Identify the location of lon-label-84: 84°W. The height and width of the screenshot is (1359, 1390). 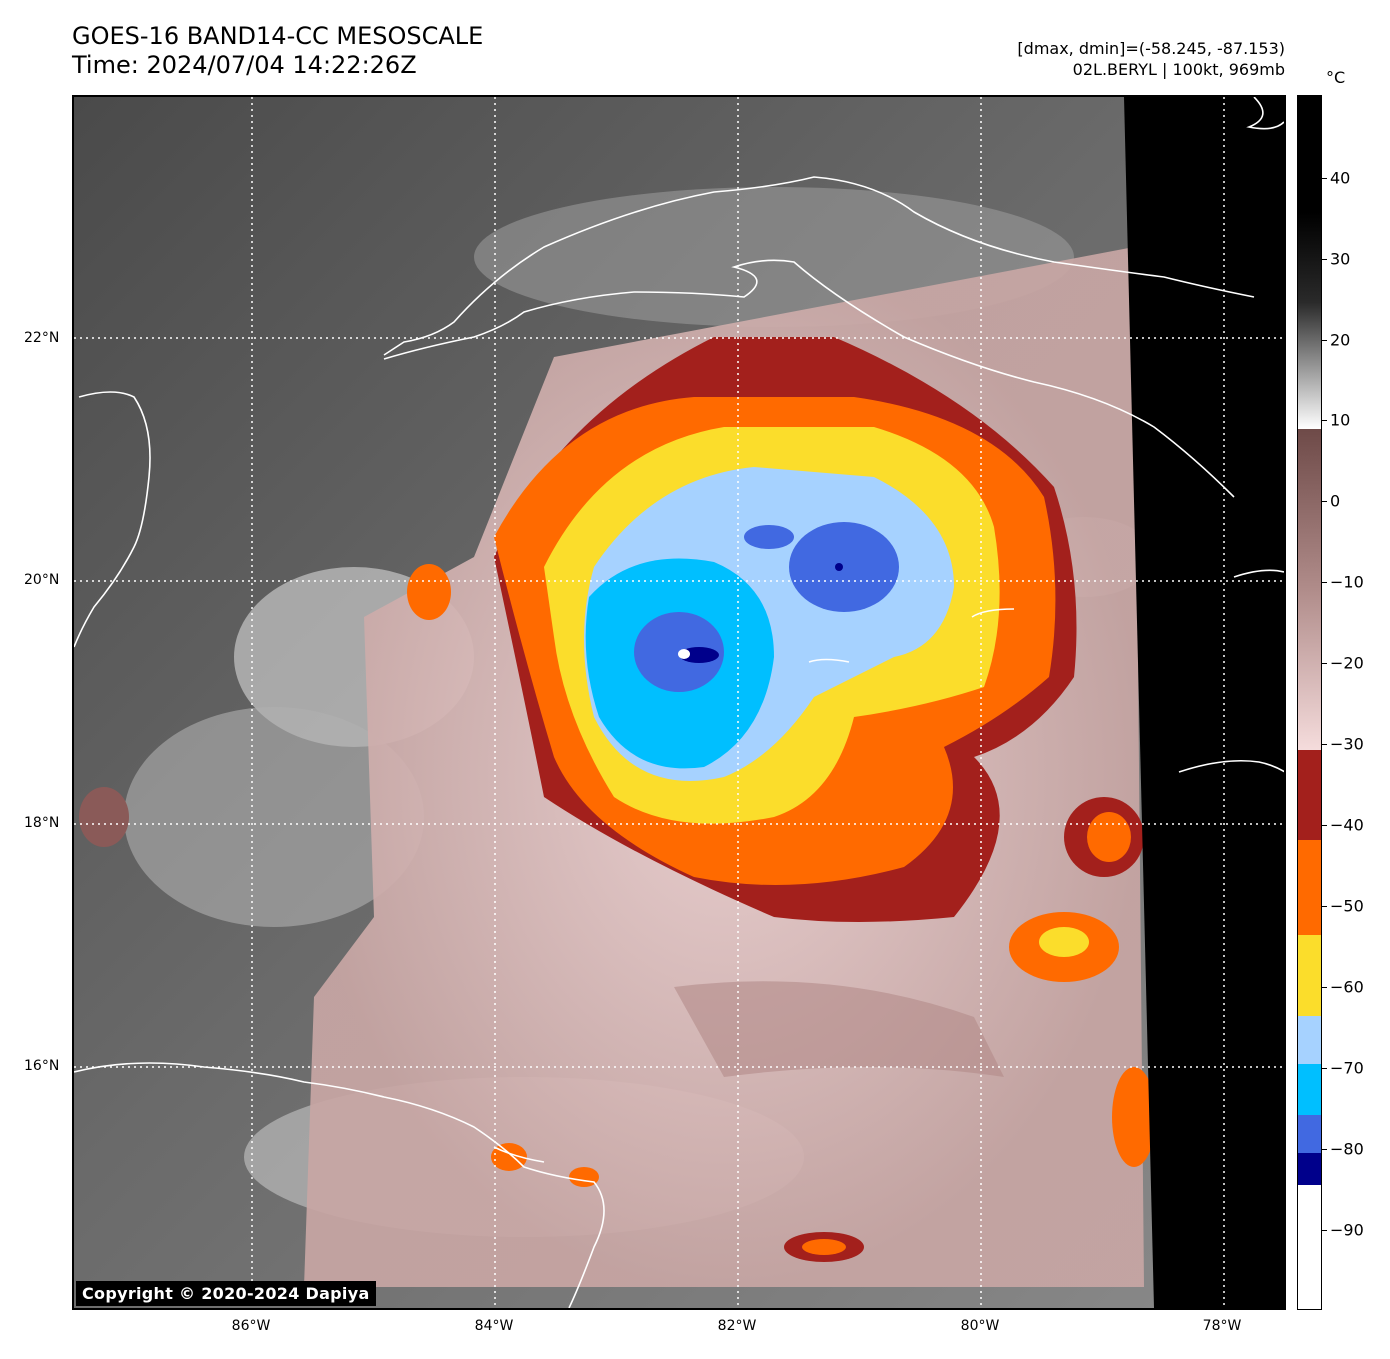
(494, 1326).